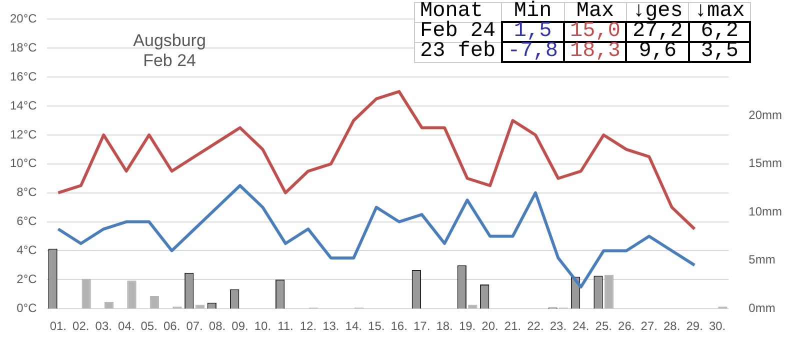 The image size is (800, 341). Describe the element at coordinates (353, 326) in the screenshot. I see `x-tick-label: 14.` at that location.